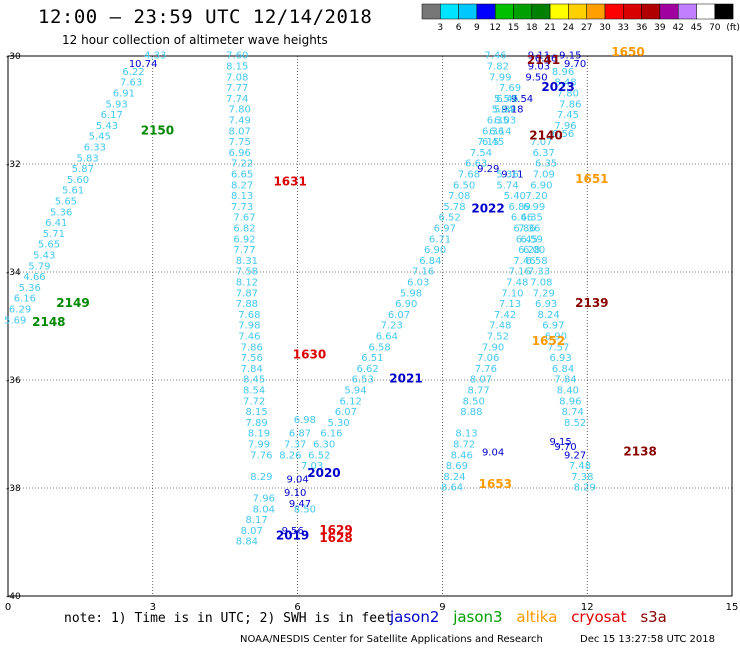 This screenshot has height=650, width=740. Describe the element at coordinates (563, 134) in the screenshot. I see `swh-value: 6.56` at that location.